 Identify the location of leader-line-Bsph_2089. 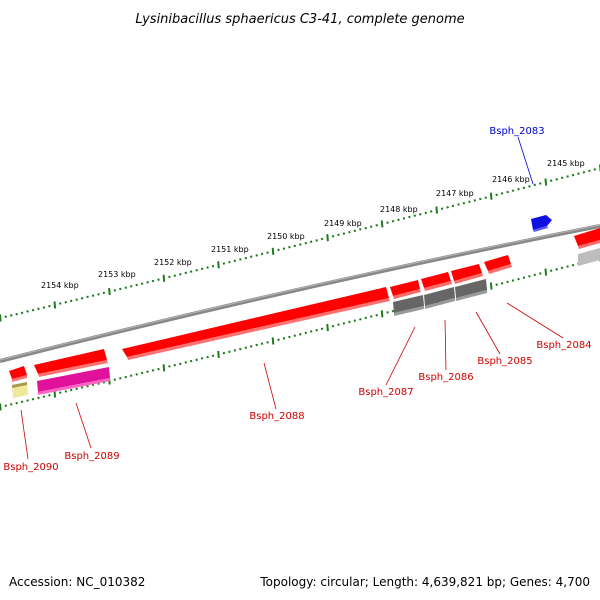
(83, 425).